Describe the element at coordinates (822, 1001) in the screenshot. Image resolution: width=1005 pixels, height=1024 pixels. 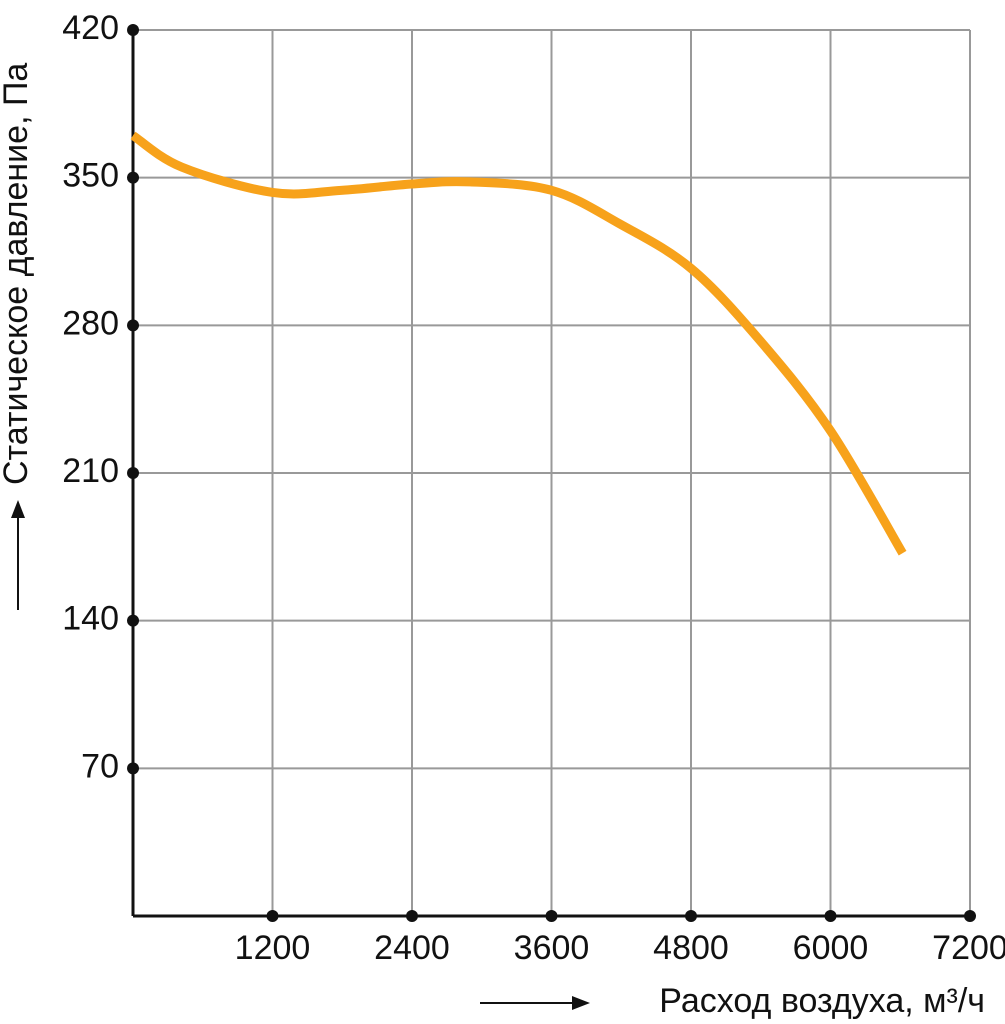
I see `x-axis-label: Расход воздуха, м³/ч` at that location.